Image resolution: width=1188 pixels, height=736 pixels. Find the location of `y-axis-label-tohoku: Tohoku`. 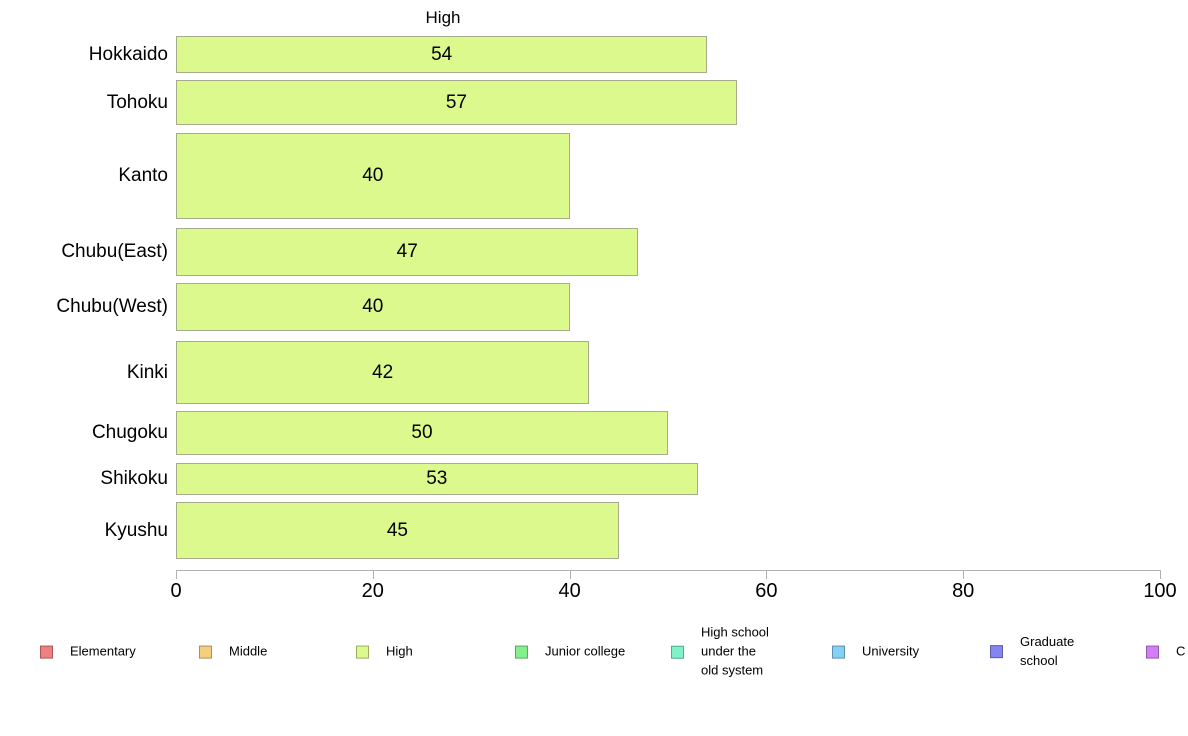

y-axis-label-tohoku: Tohoku is located at coordinates (137, 102).